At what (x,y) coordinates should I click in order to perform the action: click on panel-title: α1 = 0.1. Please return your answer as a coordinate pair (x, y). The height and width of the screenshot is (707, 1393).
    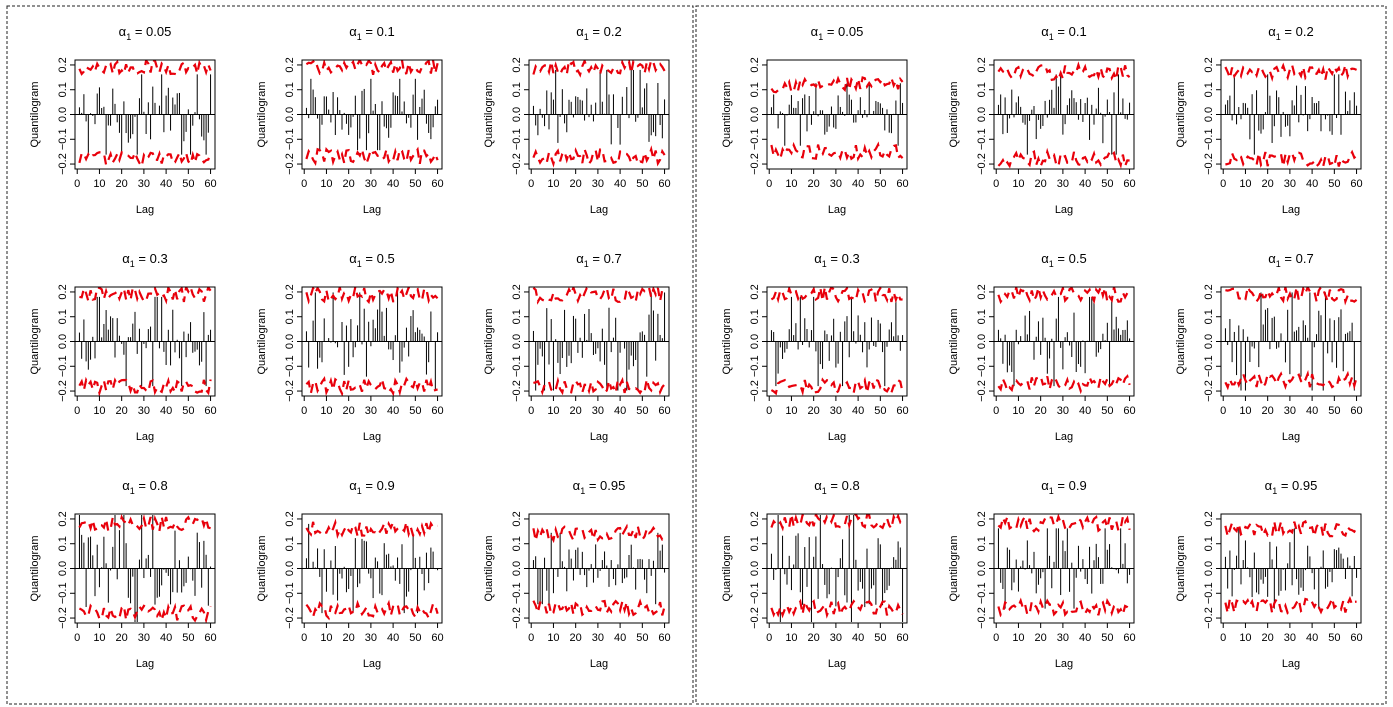
    Looking at the image, I should click on (1063, 33).